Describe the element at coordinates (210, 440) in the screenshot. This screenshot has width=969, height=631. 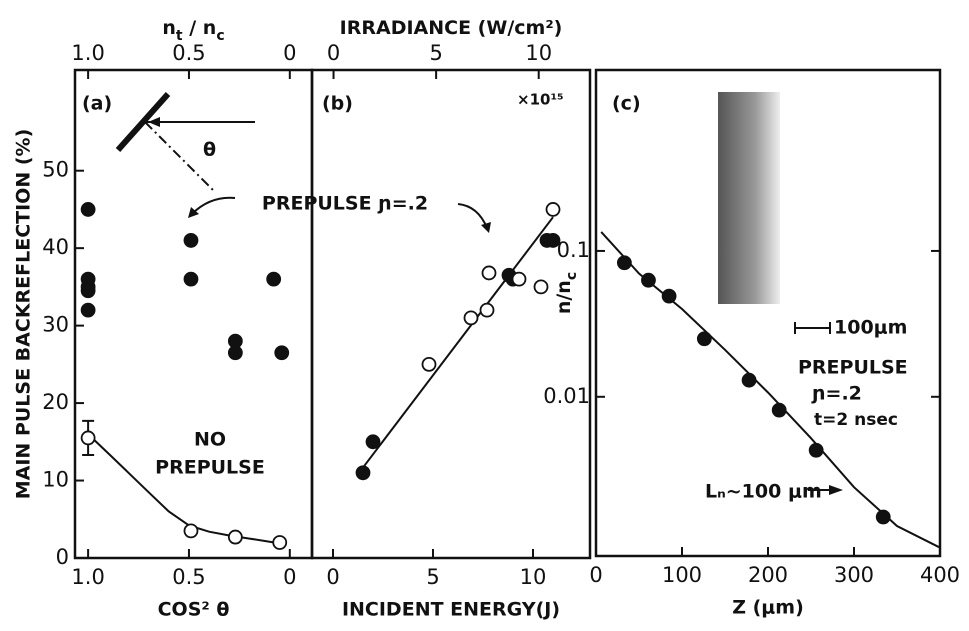
I see `annotation: NO` at that location.